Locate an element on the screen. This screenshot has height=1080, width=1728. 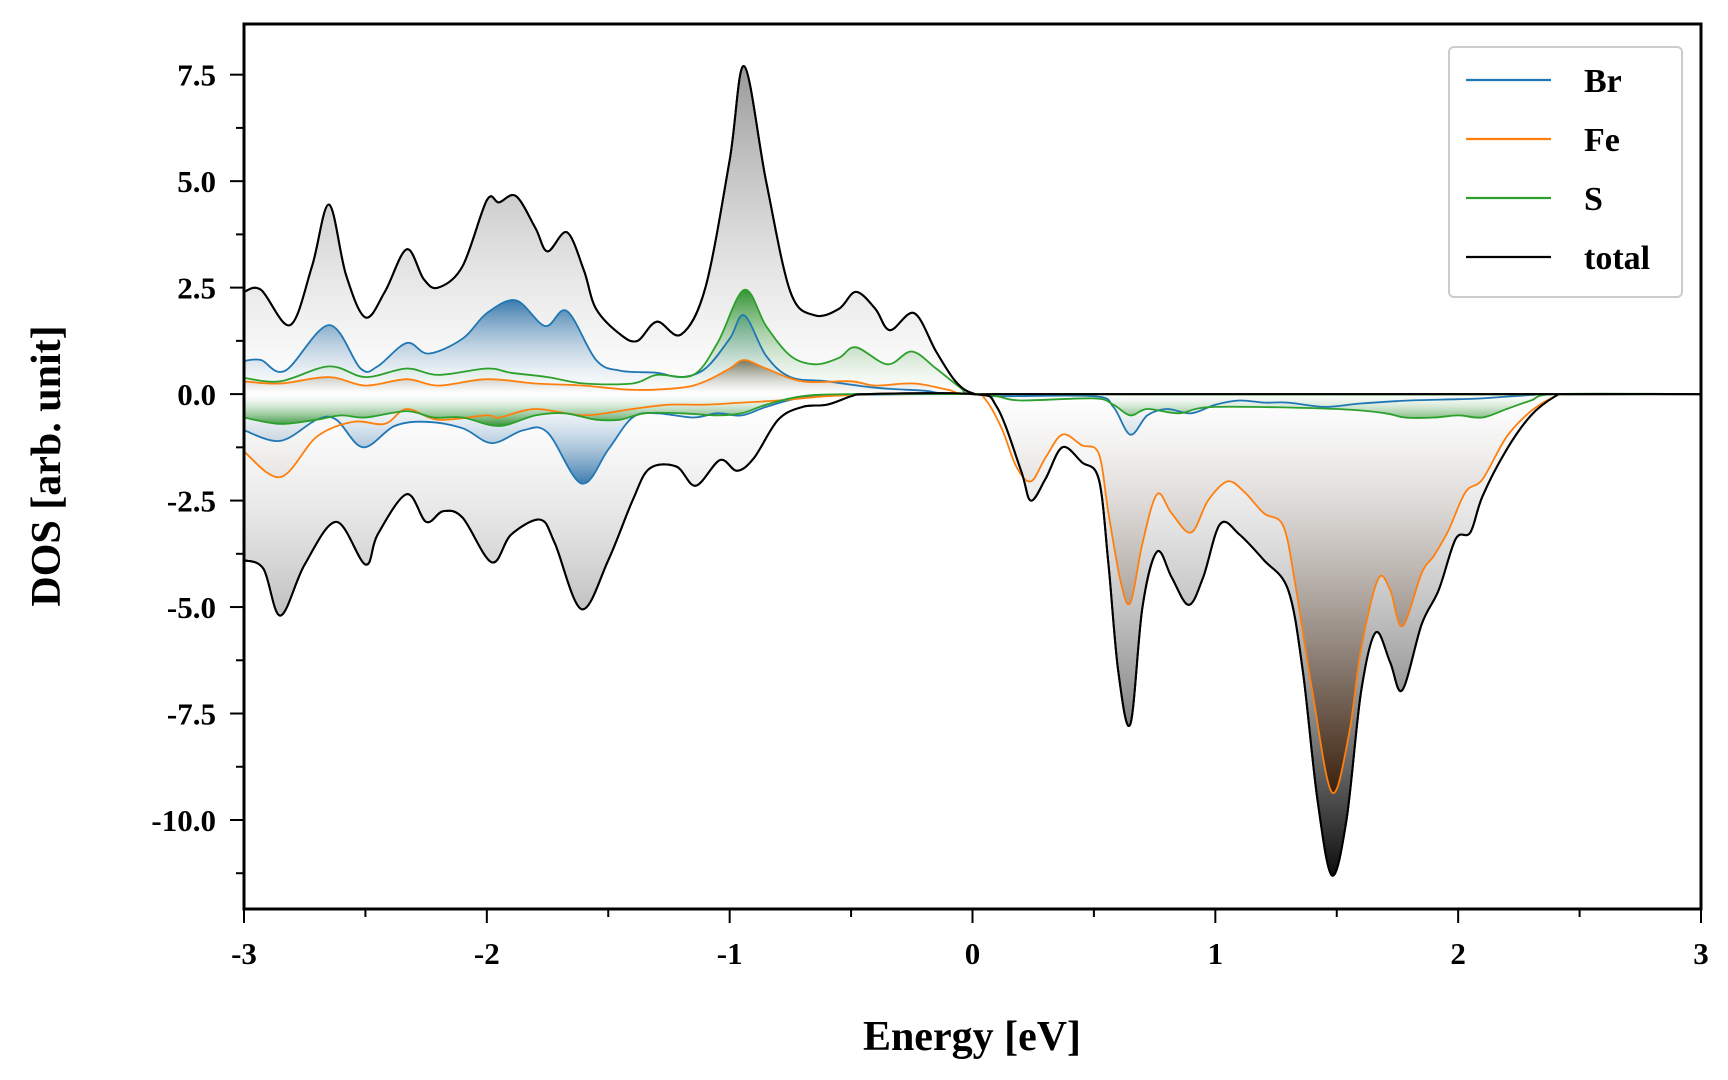
s-down-fill is located at coordinates (972, 410).